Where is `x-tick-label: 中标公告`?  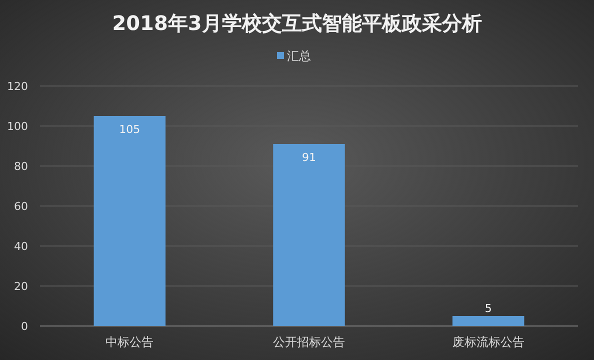 x-tick-label: 中标公告 is located at coordinates (130, 342).